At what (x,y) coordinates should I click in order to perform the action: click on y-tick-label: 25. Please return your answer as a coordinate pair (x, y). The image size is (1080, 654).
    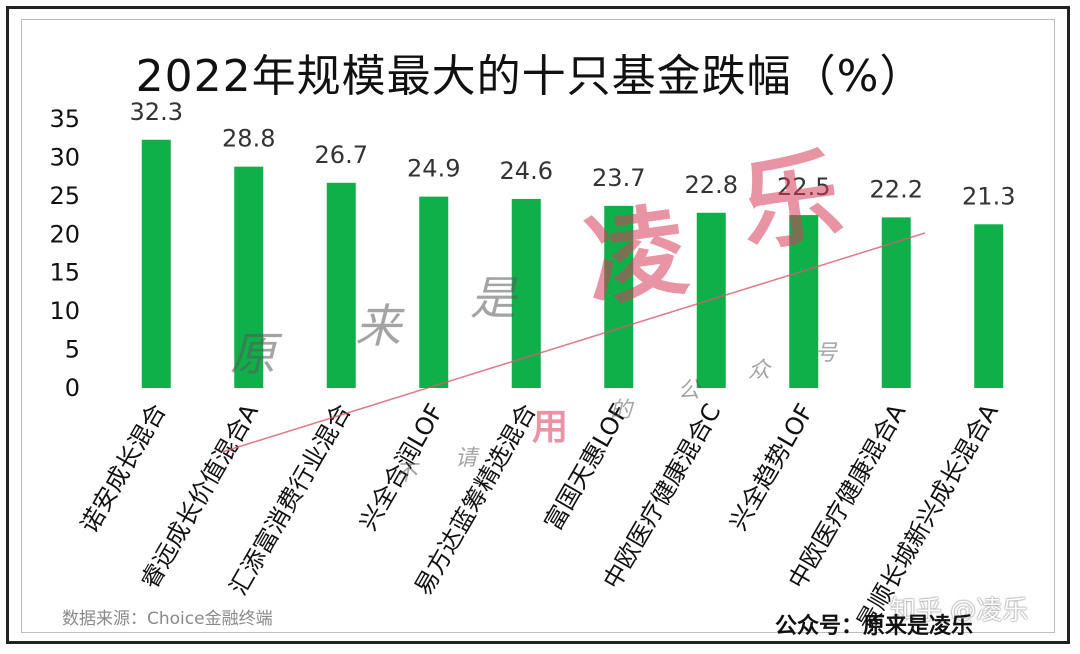
    Looking at the image, I should click on (64, 196).